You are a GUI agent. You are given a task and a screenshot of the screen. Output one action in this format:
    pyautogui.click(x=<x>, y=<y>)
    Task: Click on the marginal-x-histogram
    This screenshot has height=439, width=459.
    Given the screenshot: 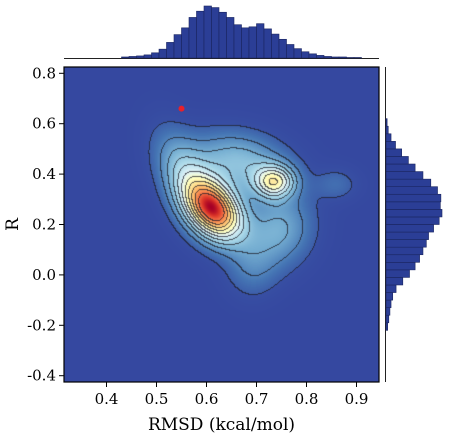 What is the action you would take?
    pyautogui.click(x=221, y=32)
    